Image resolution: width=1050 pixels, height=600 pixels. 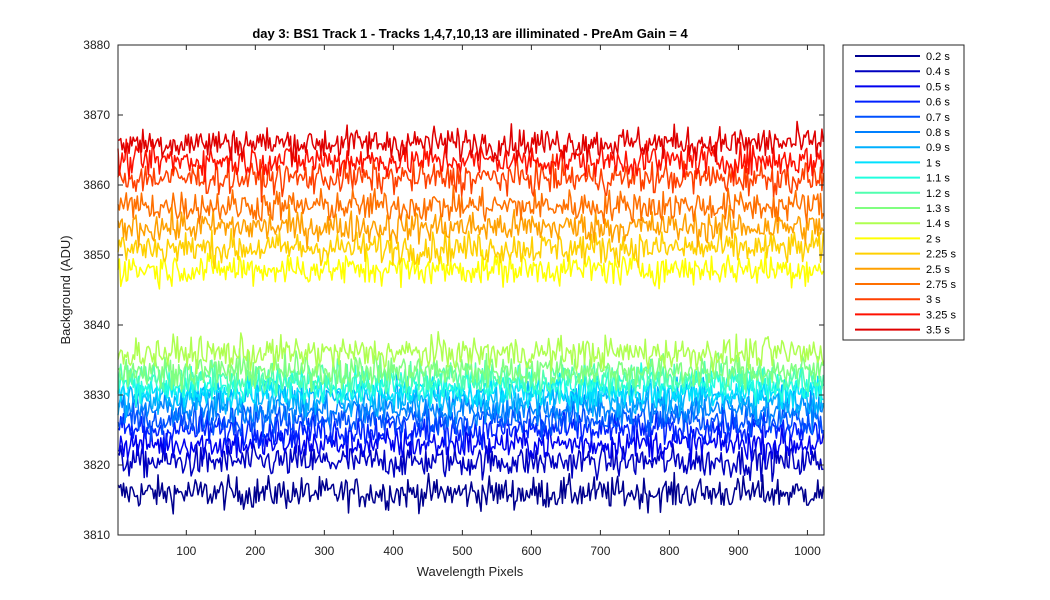 What do you see at coordinates (933, 163) in the screenshot?
I see `legend-label-8: 1 s` at bounding box center [933, 163].